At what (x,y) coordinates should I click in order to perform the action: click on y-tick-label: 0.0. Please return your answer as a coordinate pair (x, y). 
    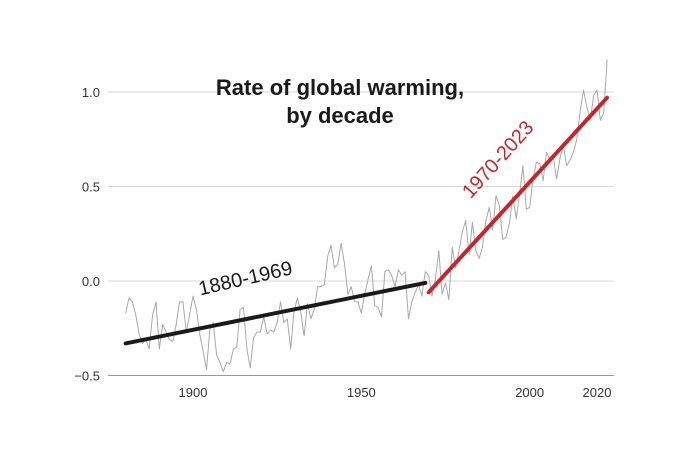
    Looking at the image, I should click on (91, 281).